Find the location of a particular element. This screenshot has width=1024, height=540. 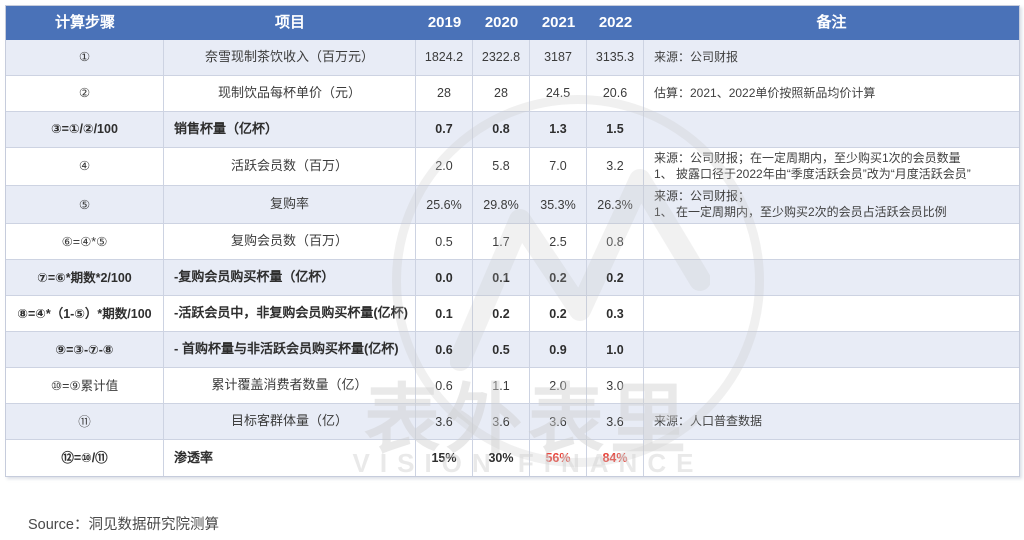

step-cell: ⑩=⑨累计值 is located at coordinates (85, 386).